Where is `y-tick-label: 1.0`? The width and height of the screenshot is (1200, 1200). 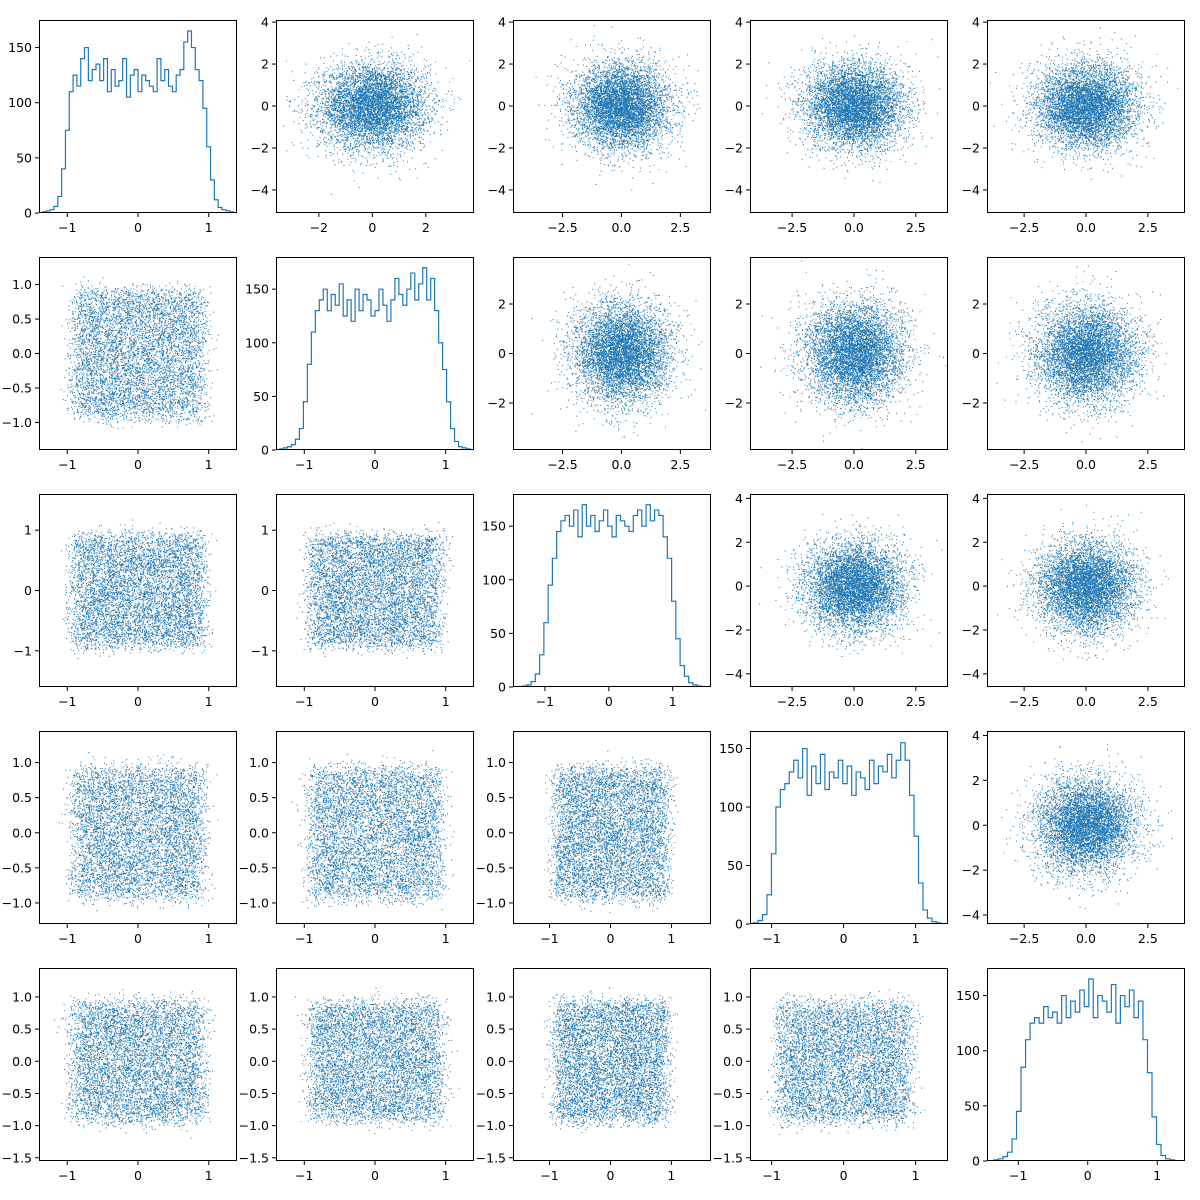 y-tick-label: 1.0 is located at coordinates (259, 996).